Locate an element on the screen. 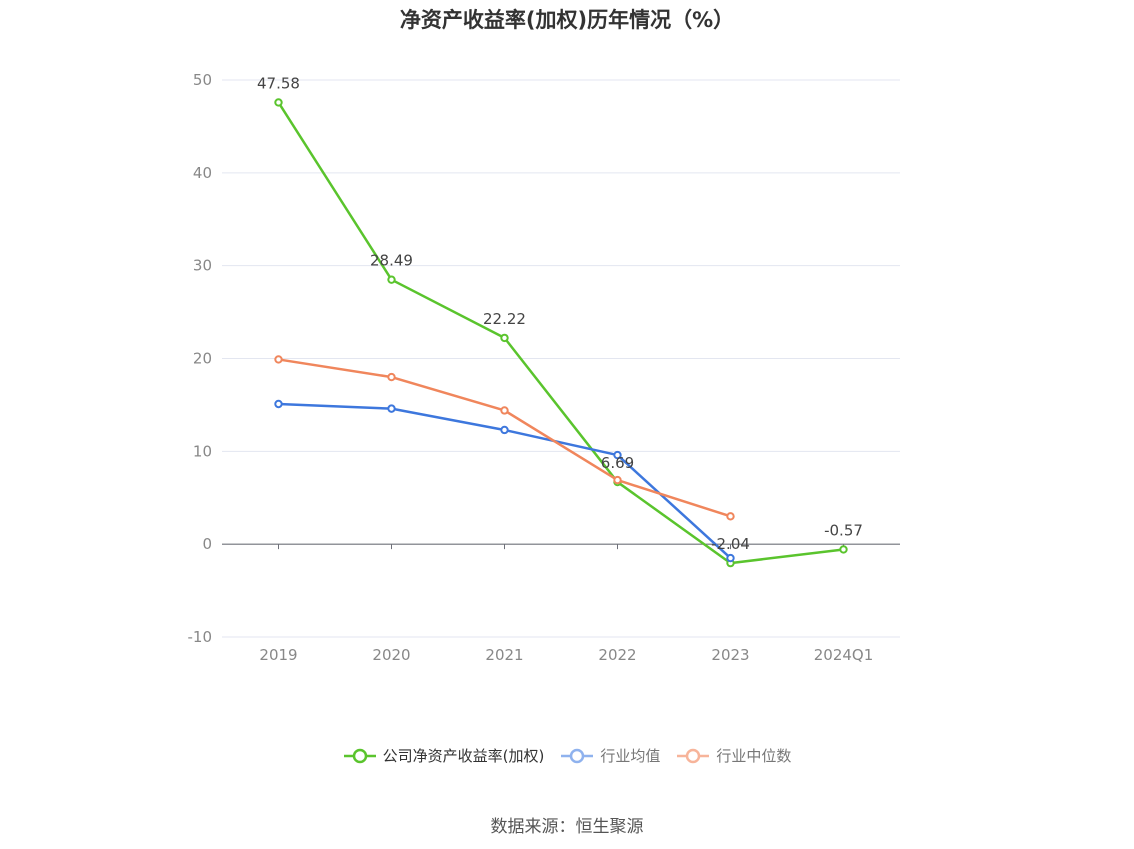  legend-label-industry-mean: 行业均值 is located at coordinates (630, 756).